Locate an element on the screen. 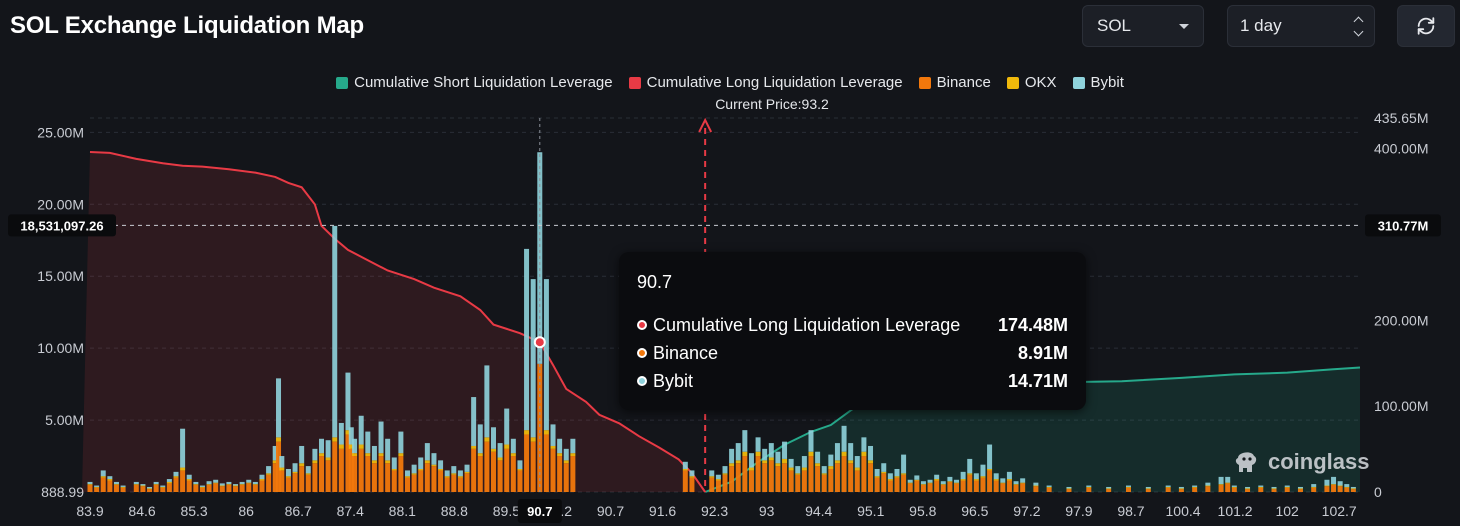 This screenshot has width=1460, height=526. legend-item-long: Cumulative Long Liquidation Leverage is located at coordinates (765, 82).